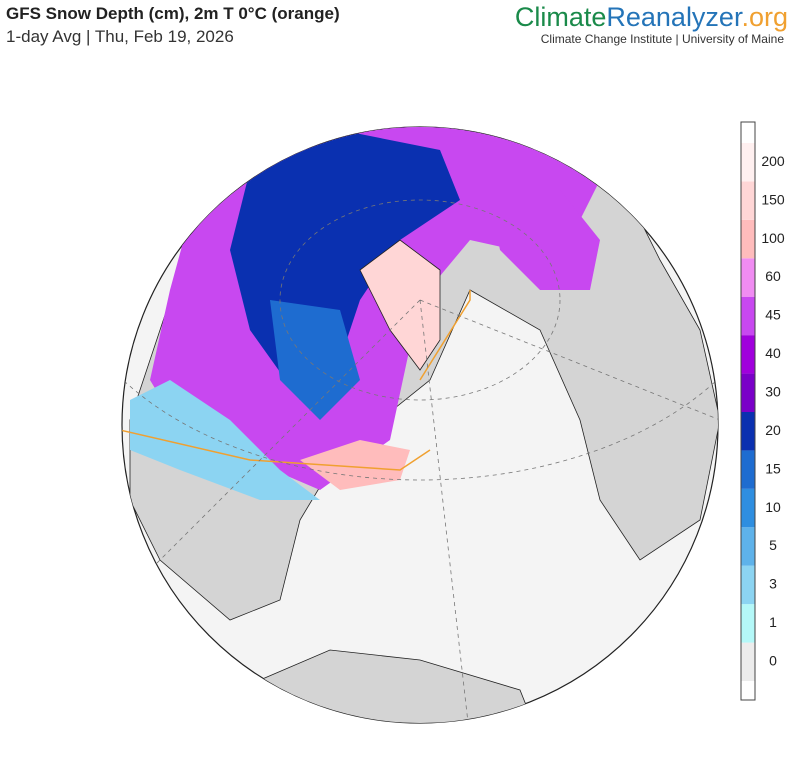 The height and width of the screenshot is (774, 800). What do you see at coordinates (764, 17) in the screenshot?
I see `brand-part: .org` at bounding box center [764, 17].